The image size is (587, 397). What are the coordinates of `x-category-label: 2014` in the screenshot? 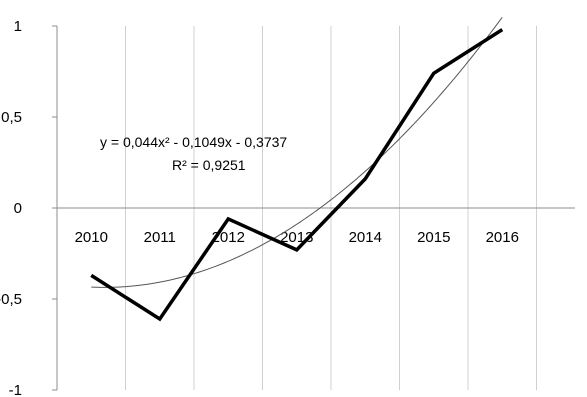 It's located at (365, 237).